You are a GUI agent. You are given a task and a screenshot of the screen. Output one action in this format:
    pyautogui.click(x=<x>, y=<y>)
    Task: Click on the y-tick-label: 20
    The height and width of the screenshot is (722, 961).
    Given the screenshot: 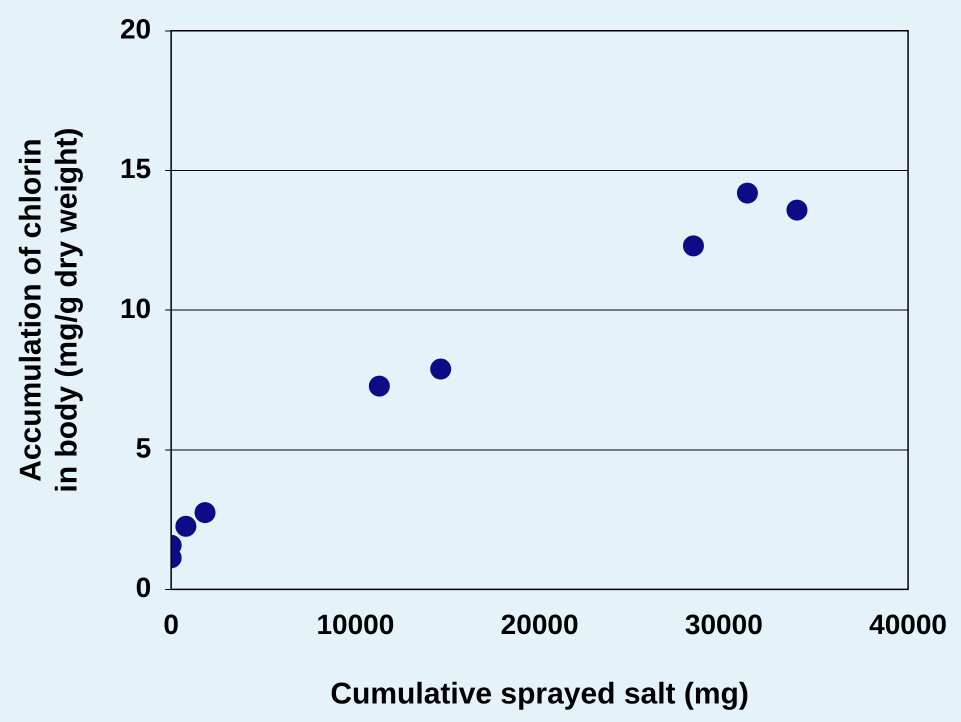 What is the action you would take?
    pyautogui.click(x=136, y=29)
    